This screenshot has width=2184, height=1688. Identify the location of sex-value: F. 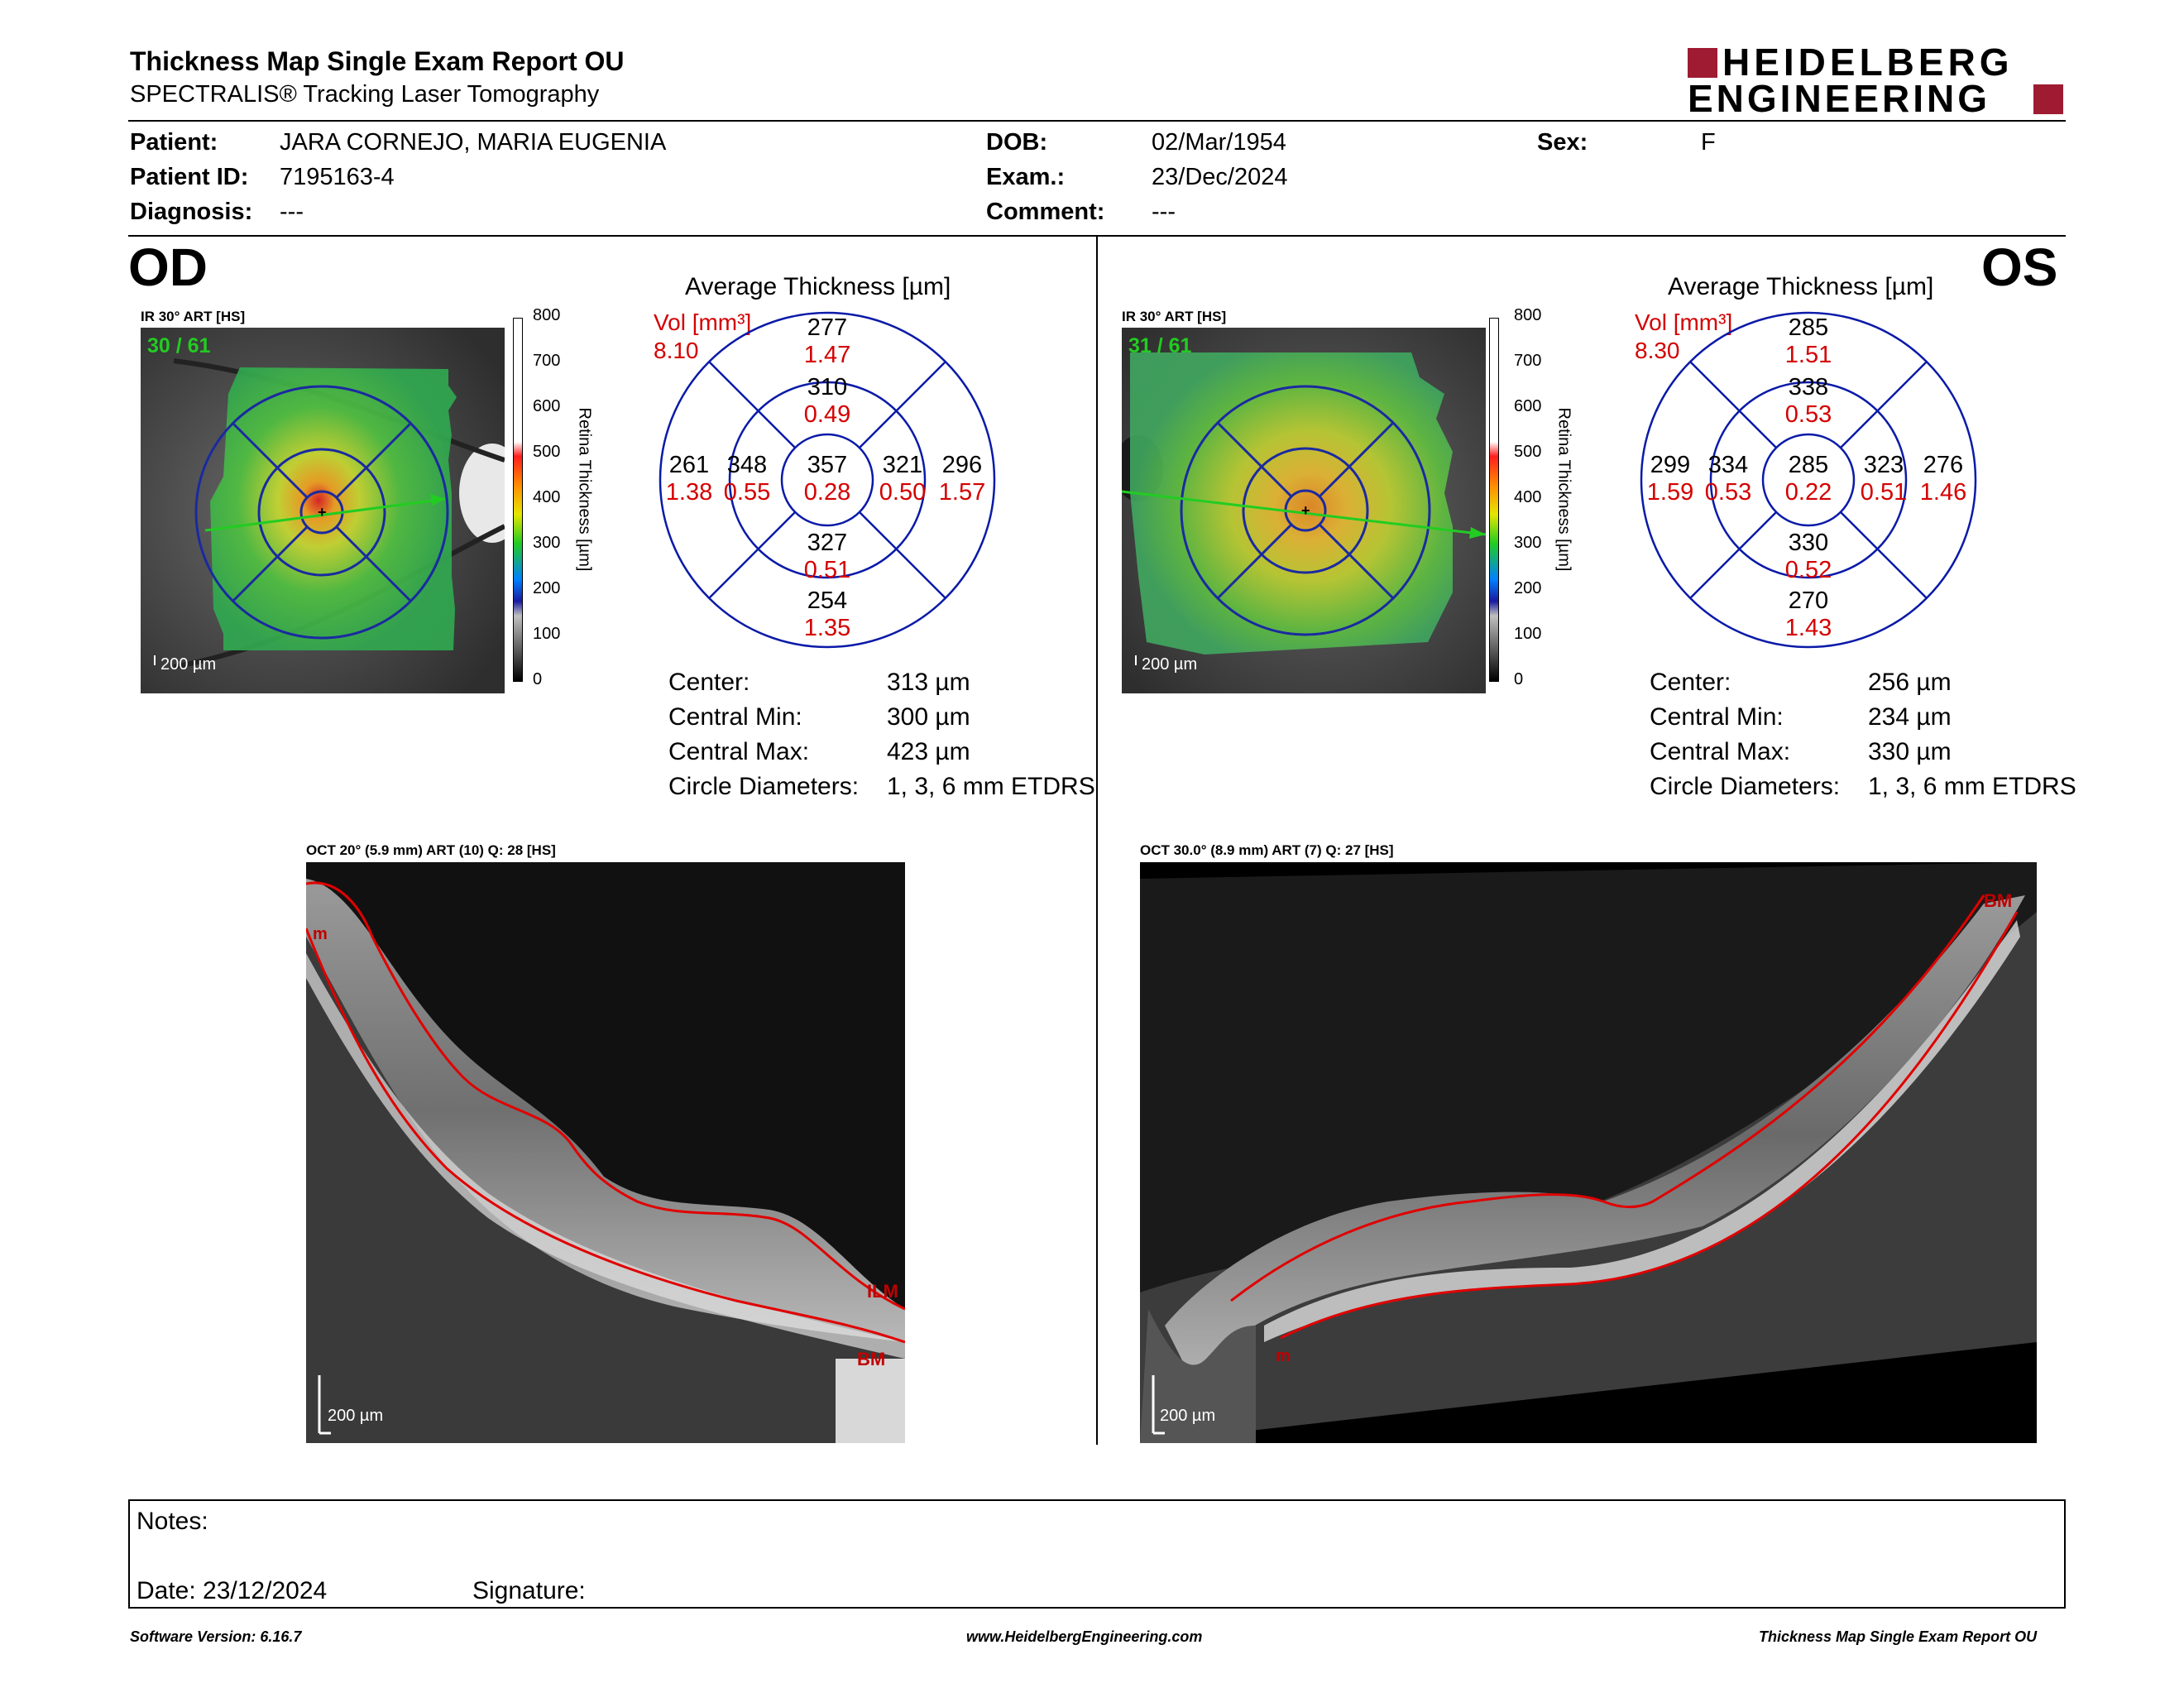
(1708, 142).